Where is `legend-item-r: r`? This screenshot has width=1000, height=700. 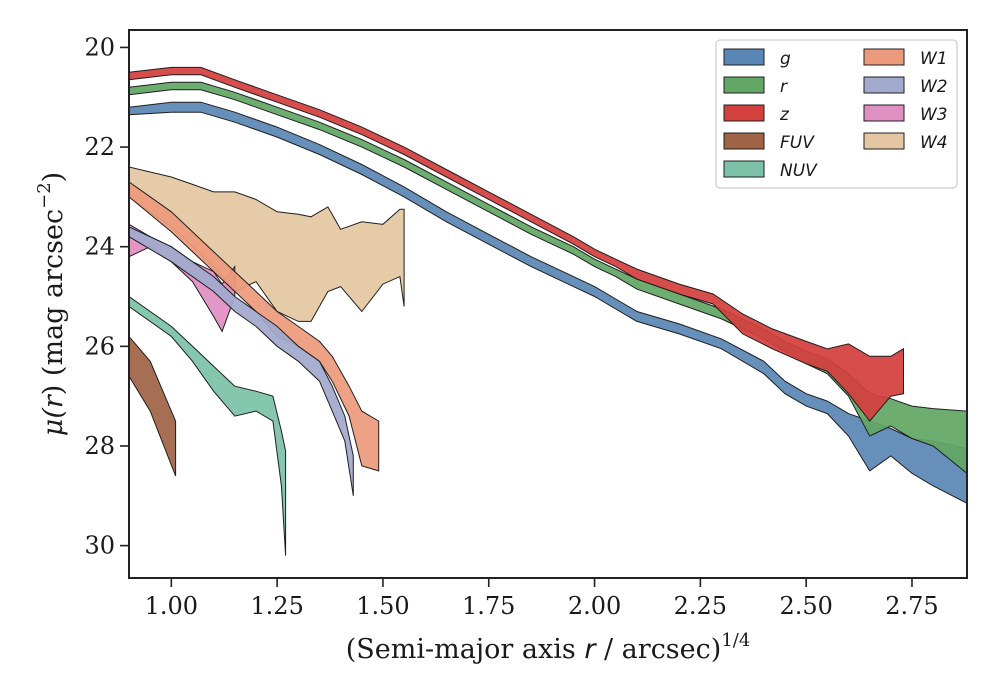 legend-item-r: r is located at coordinates (755, 86).